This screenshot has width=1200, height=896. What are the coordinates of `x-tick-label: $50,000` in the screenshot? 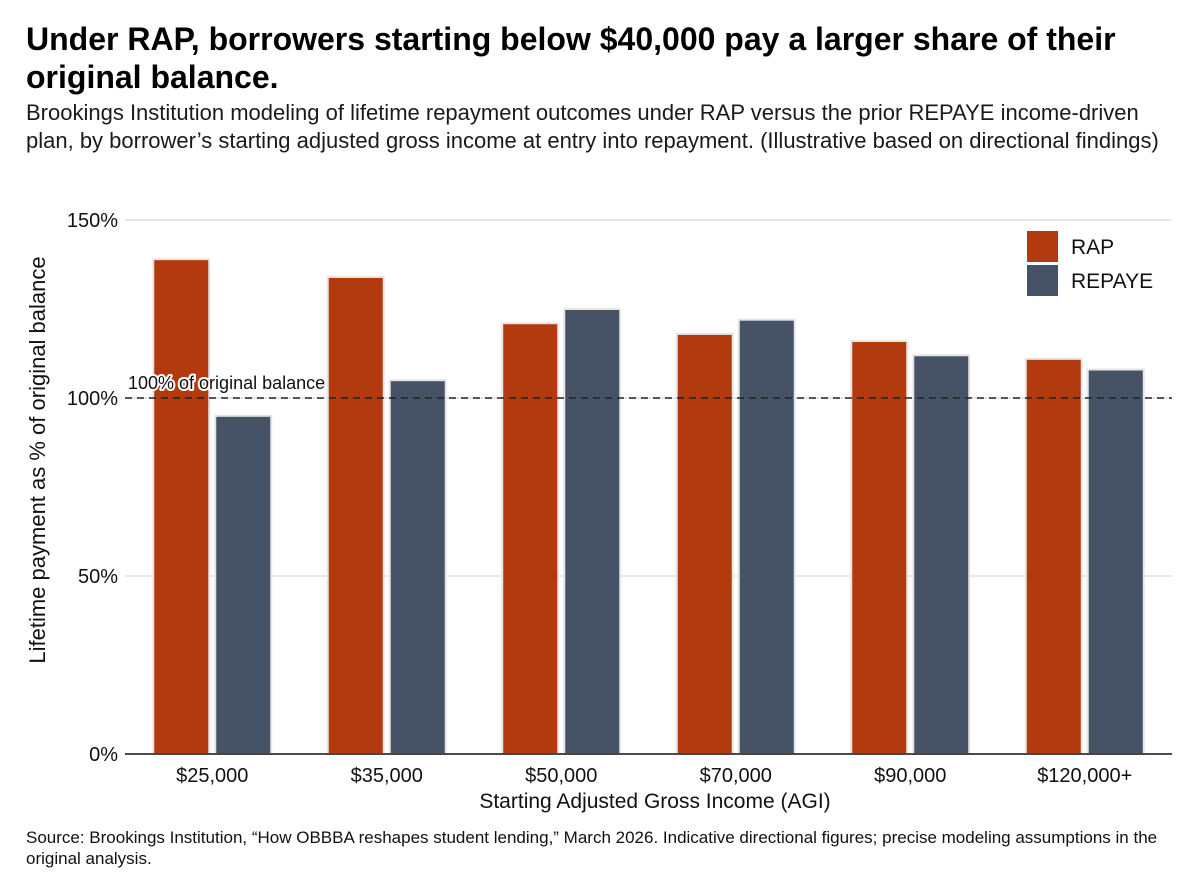 It's located at (561, 776).